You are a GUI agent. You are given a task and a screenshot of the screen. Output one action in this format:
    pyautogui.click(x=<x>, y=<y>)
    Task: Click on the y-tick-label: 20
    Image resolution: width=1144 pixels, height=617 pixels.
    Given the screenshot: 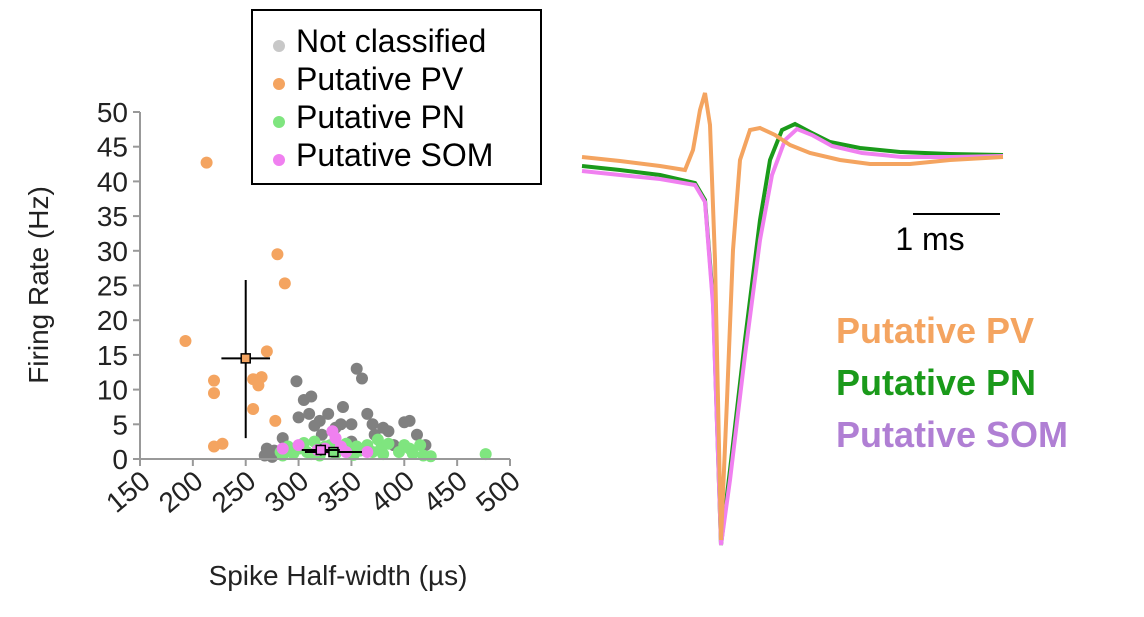 What is the action you would take?
    pyautogui.click(x=112, y=320)
    